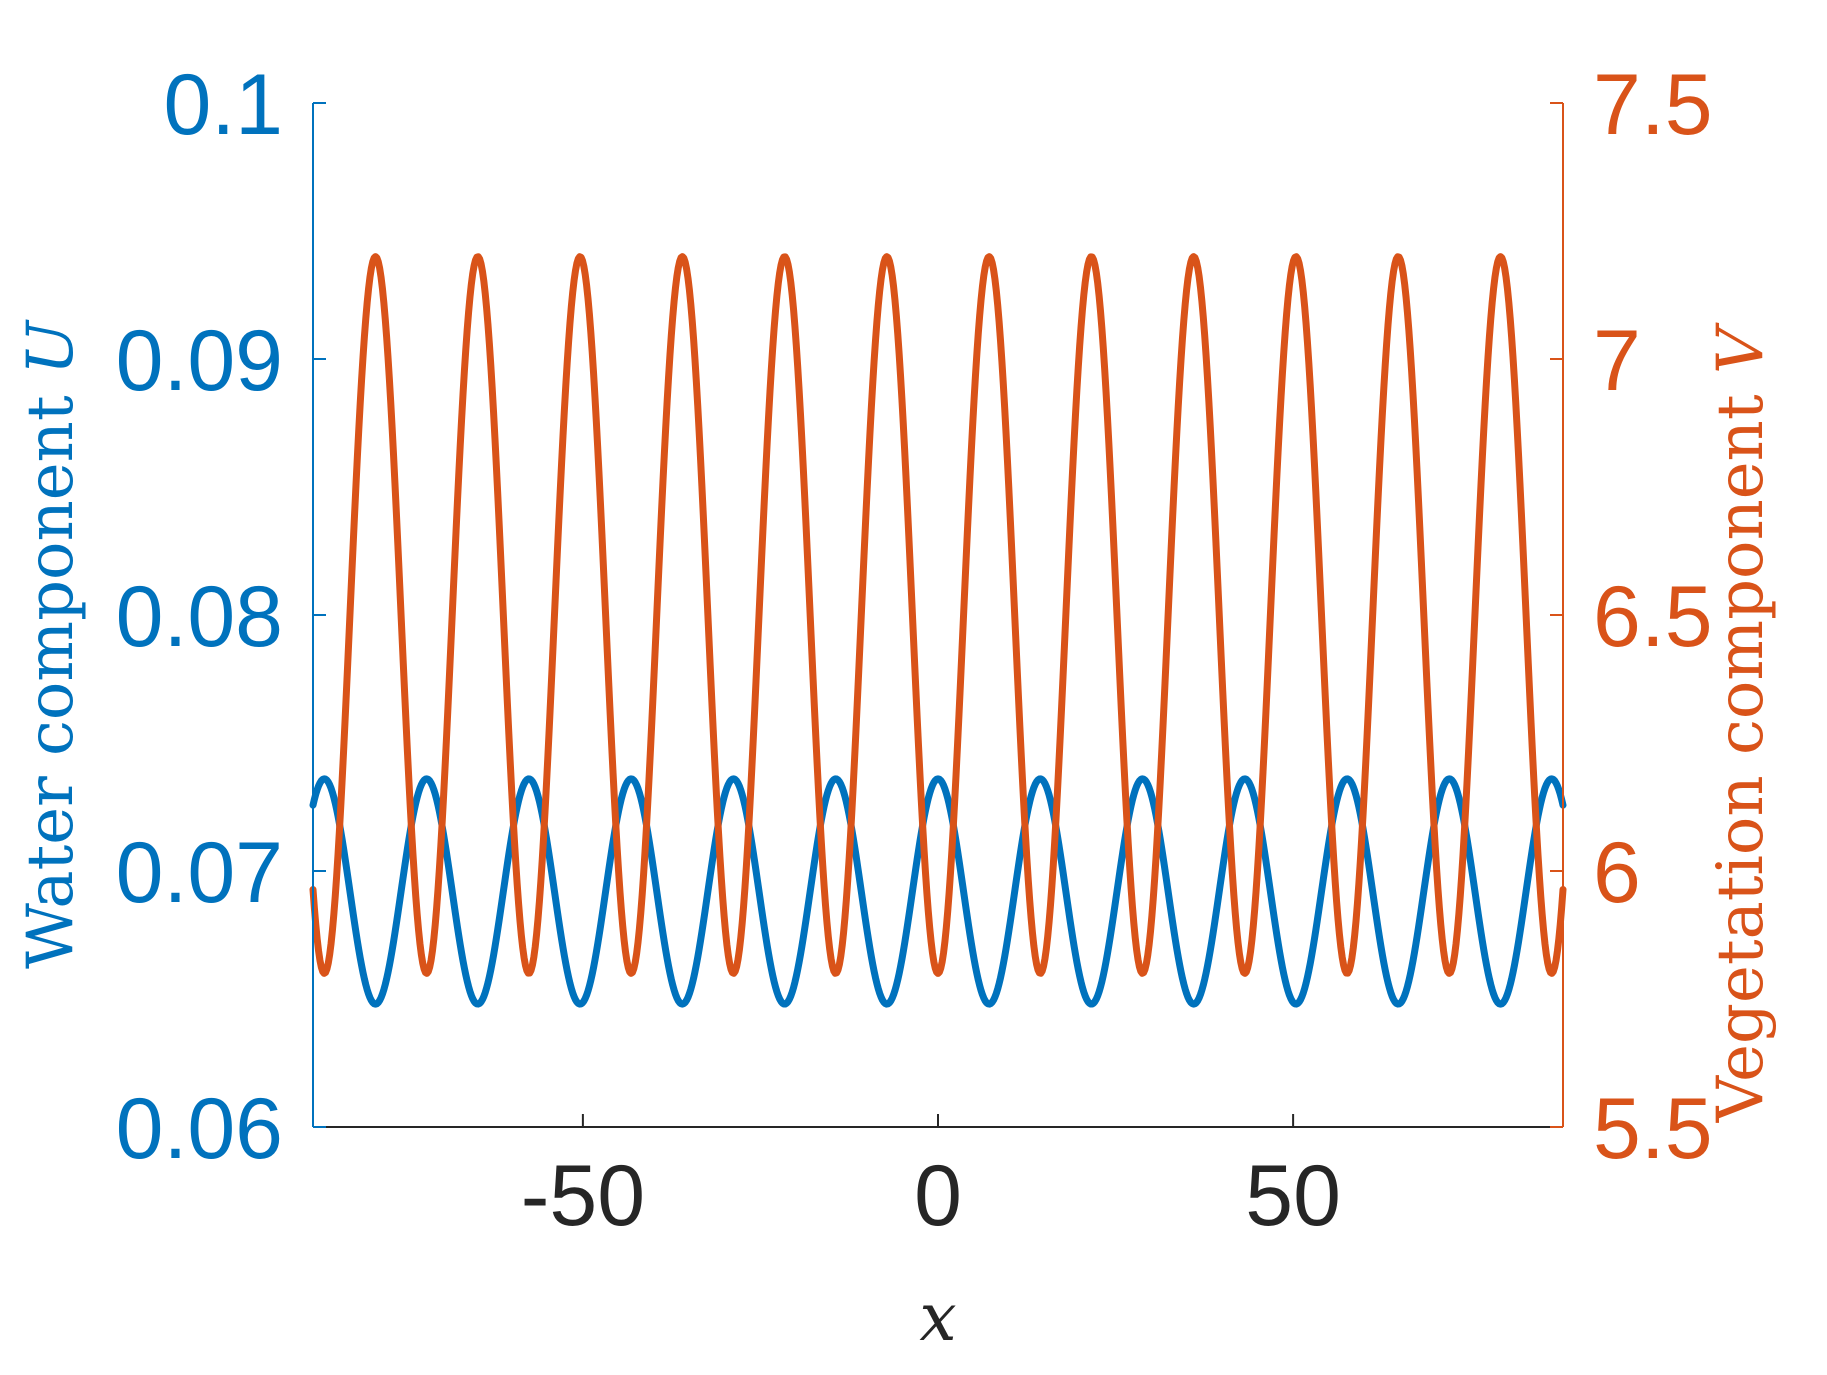  I want to click on right-y-tick-label: 6.5, so click(1653, 617).